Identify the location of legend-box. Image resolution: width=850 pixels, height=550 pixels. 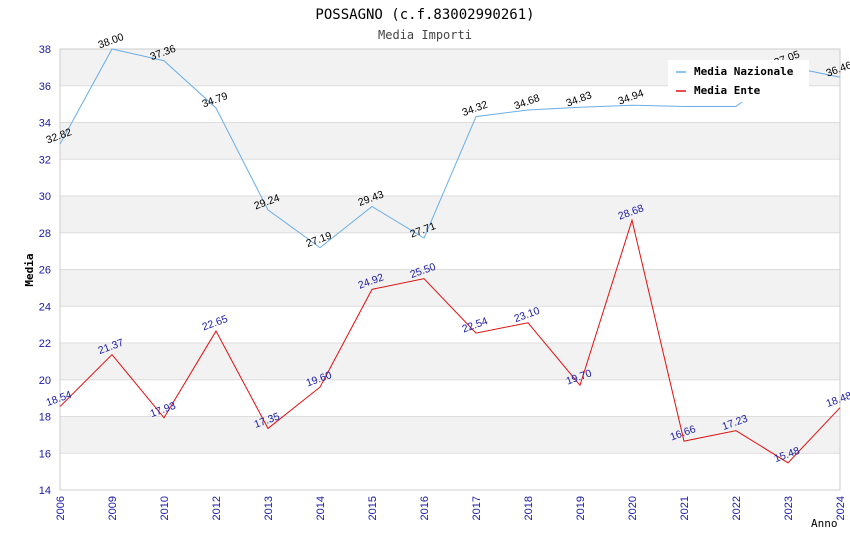
(738, 81).